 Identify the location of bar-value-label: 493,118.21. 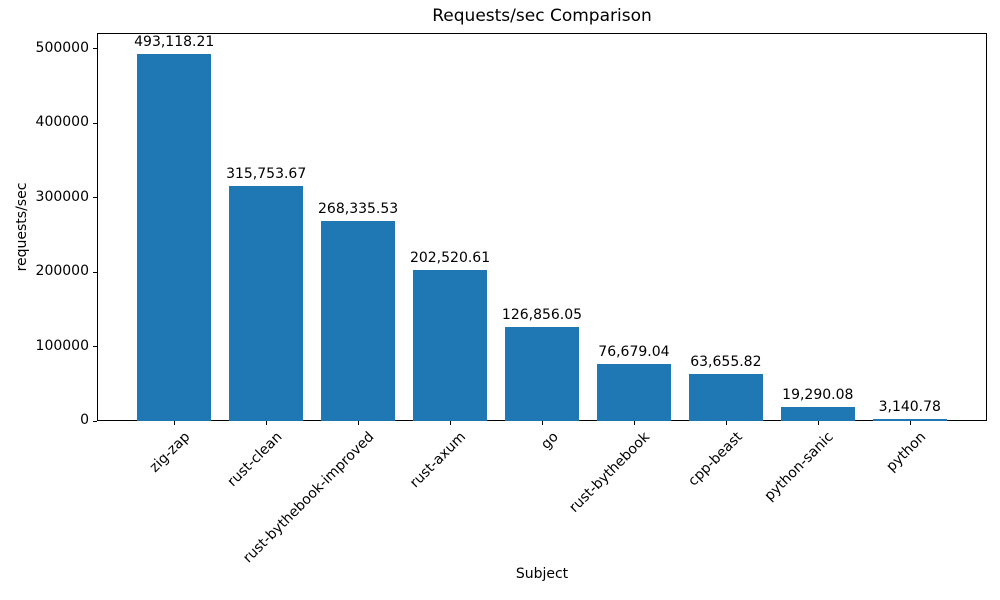
(174, 42).